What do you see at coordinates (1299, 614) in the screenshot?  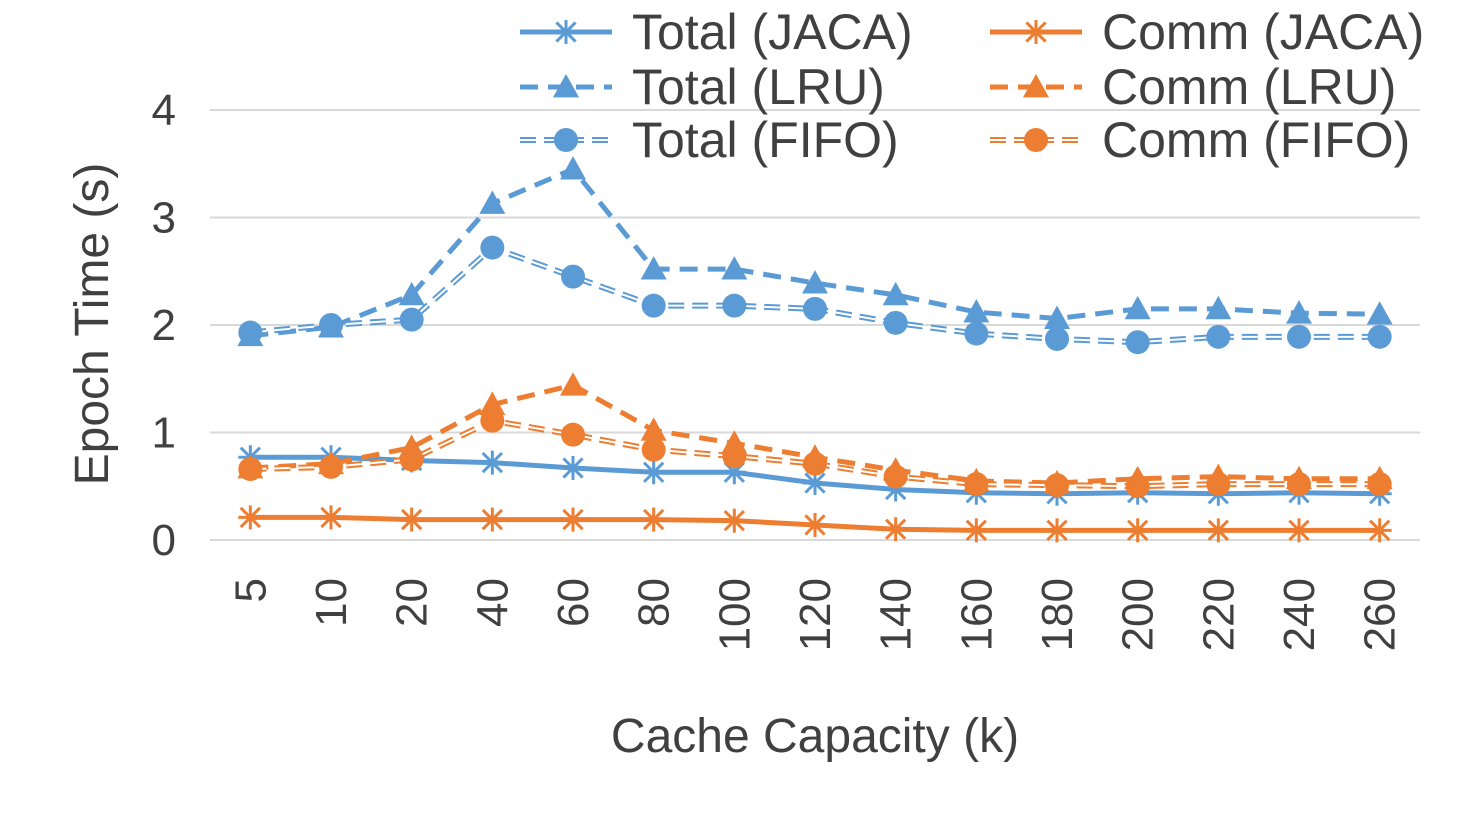 I see `x-tick-label: 240` at bounding box center [1299, 614].